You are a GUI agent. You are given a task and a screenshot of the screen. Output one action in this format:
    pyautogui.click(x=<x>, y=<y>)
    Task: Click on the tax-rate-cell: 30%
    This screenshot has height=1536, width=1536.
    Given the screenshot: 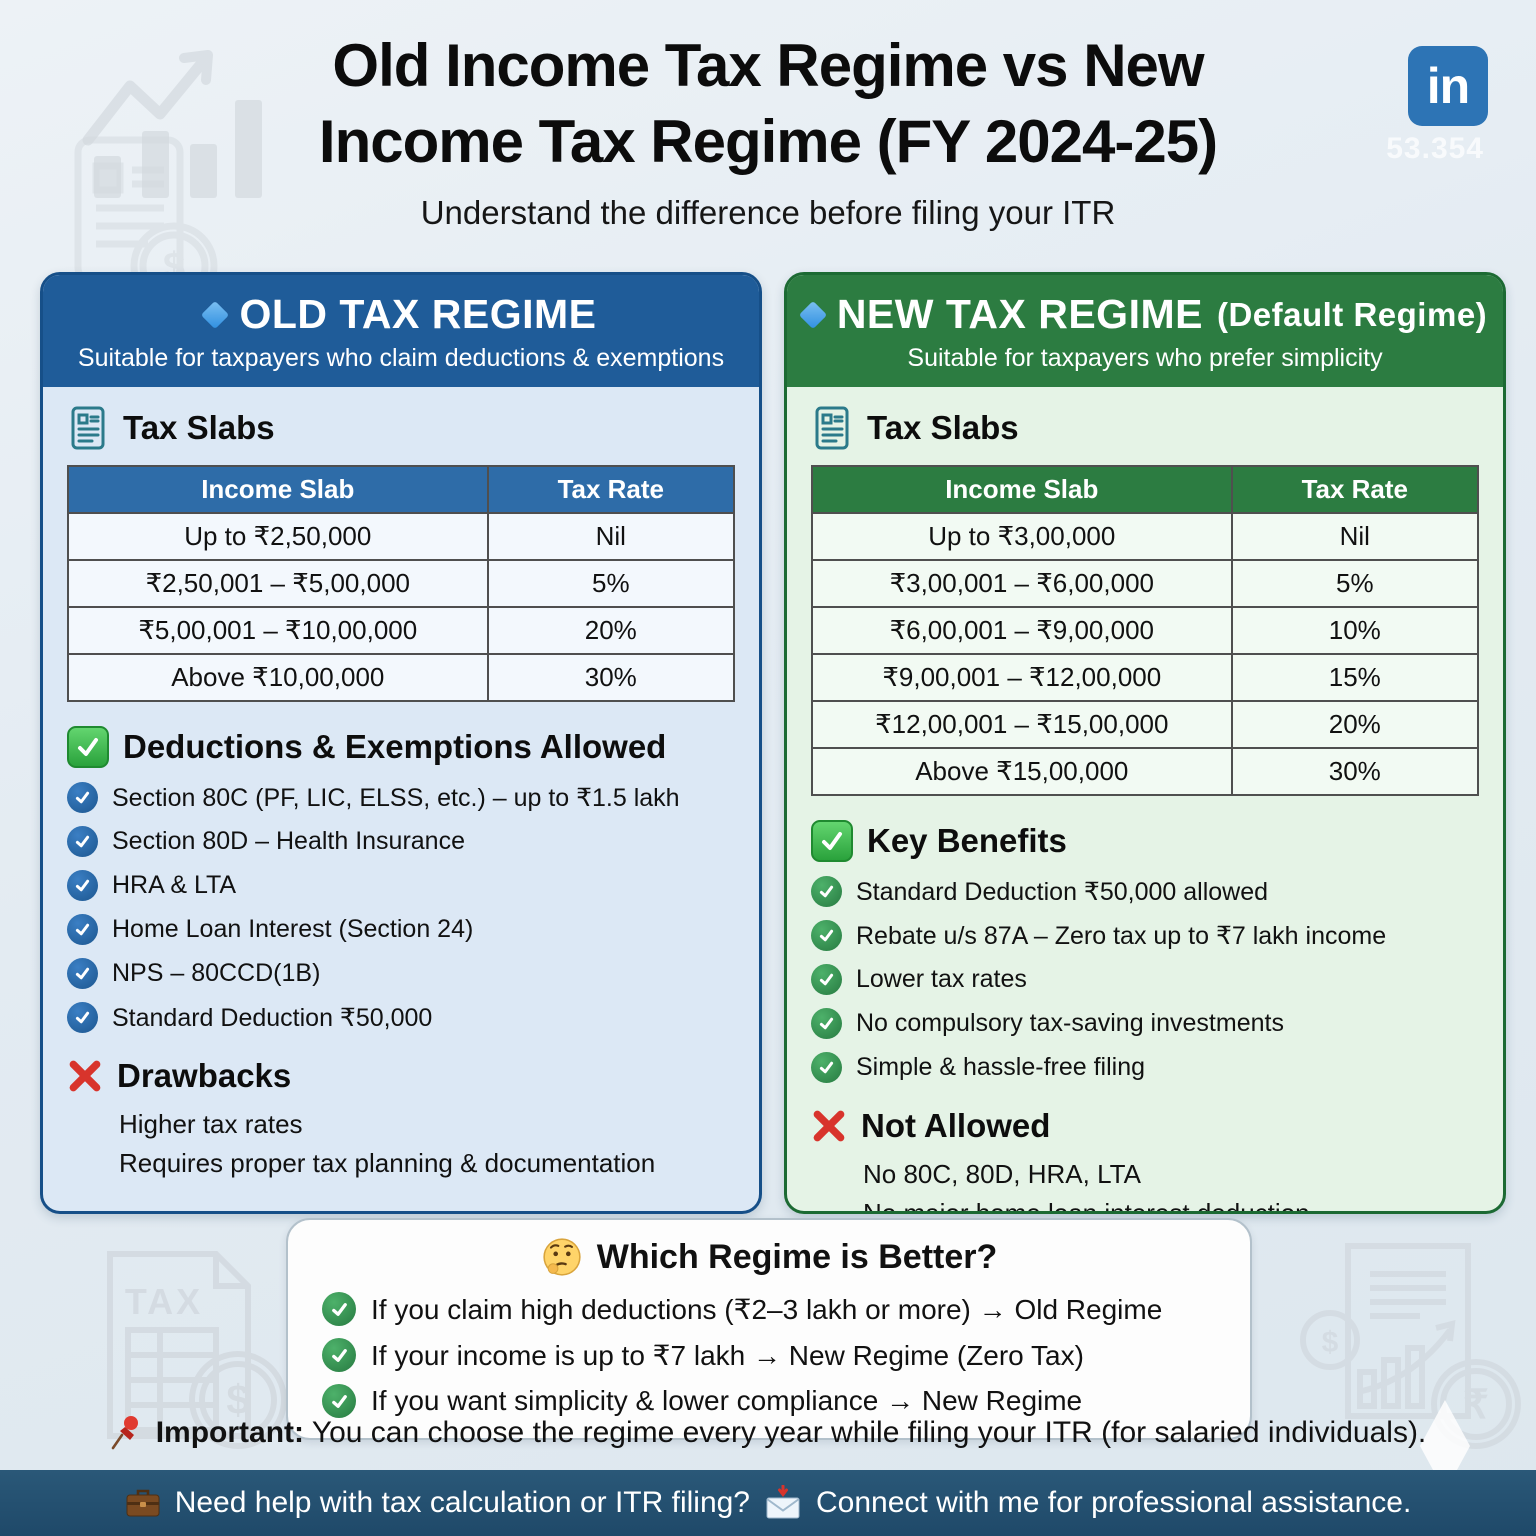 What is the action you would take?
    pyautogui.click(x=1355, y=771)
    